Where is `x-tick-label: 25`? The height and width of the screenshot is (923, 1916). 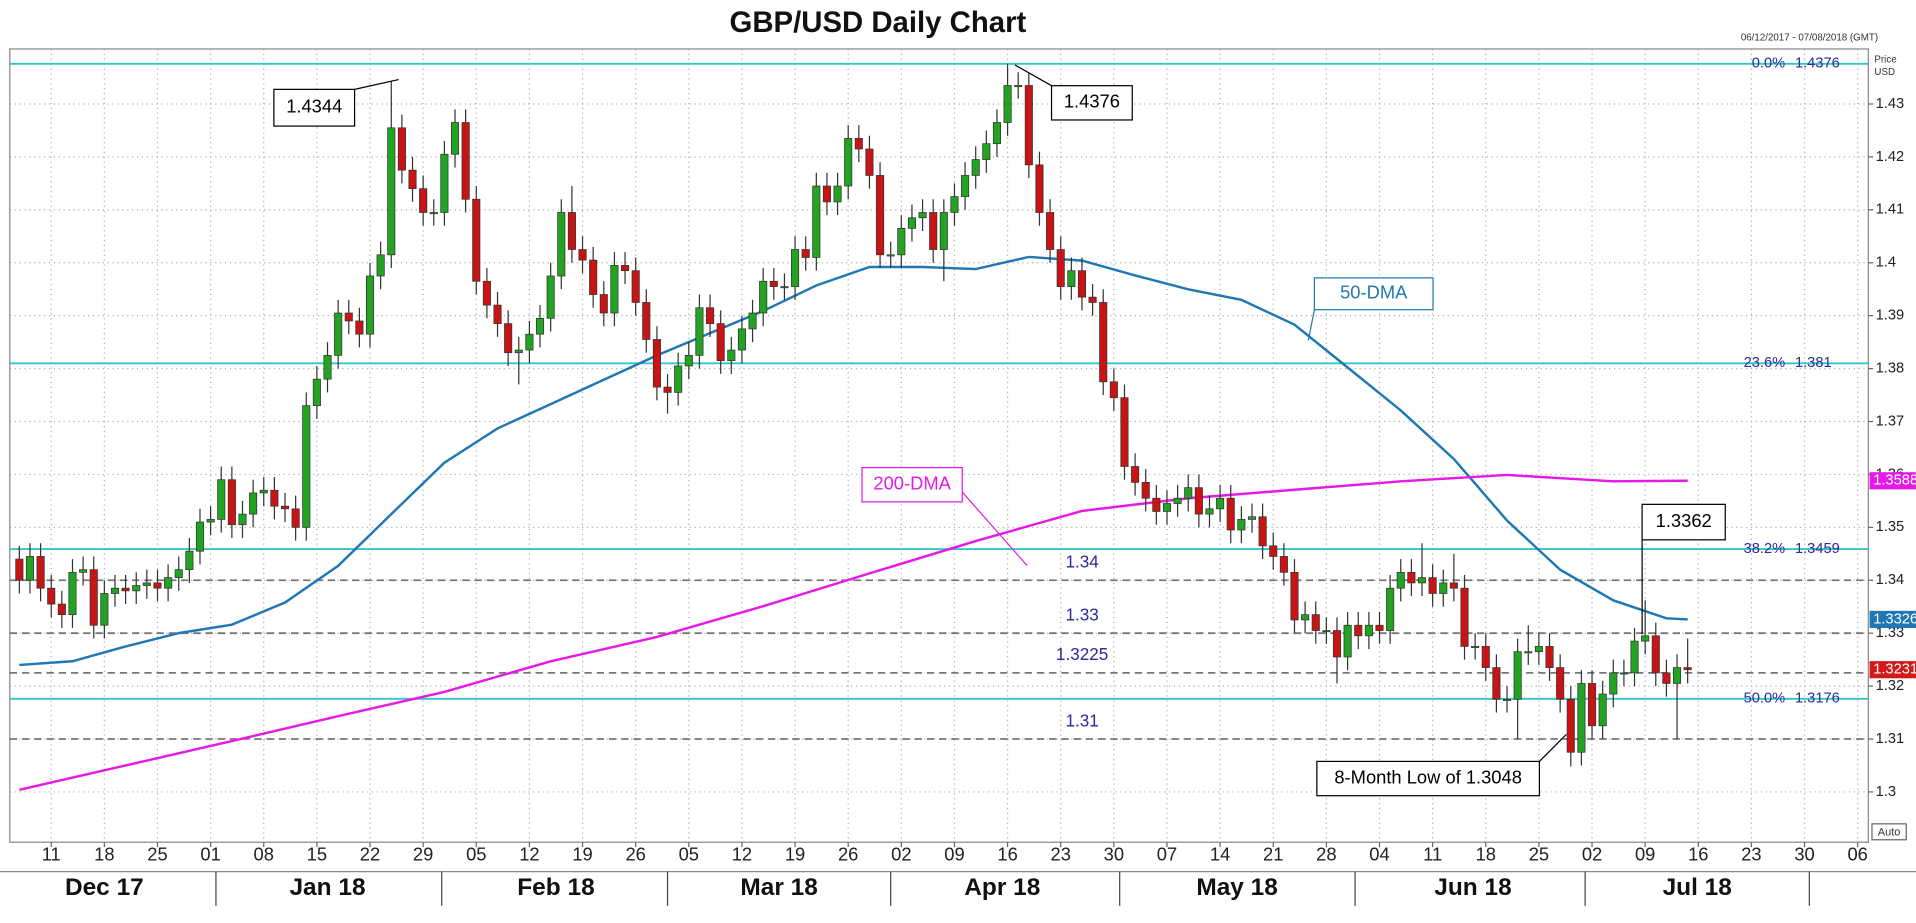 x-tick-label: 25 is located at coordinates (1539, 854).